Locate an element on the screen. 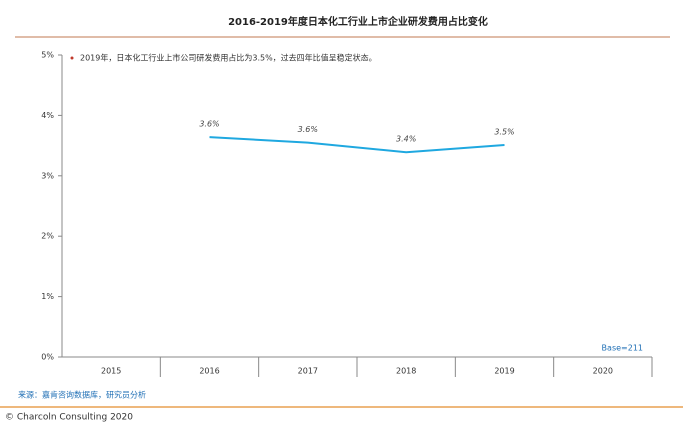 The image size is (683, 425). x-tick-label: 2016 is located at coordinates (209, 371).